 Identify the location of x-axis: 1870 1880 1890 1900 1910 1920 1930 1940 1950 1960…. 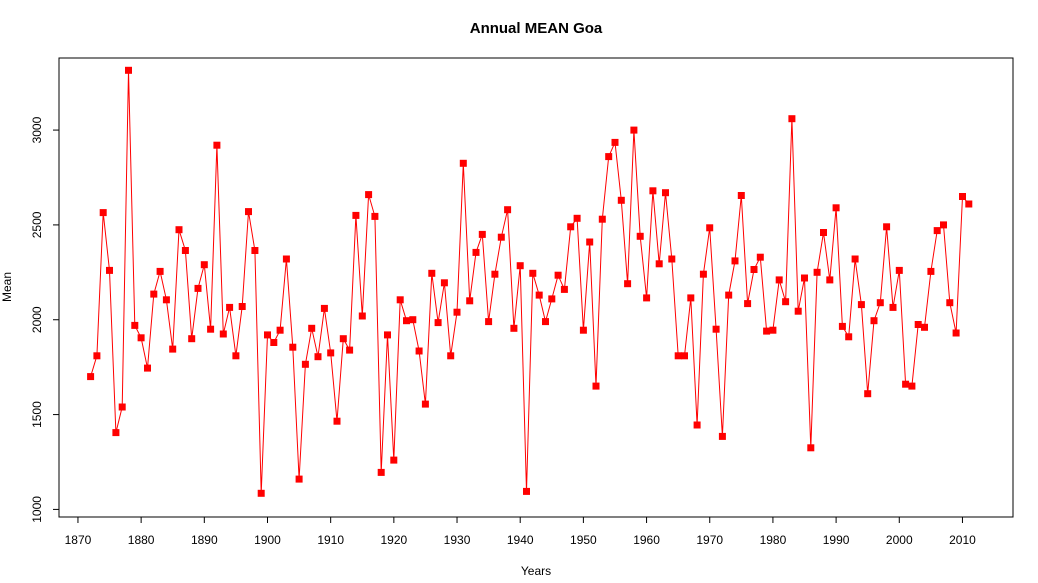
(520, 532).